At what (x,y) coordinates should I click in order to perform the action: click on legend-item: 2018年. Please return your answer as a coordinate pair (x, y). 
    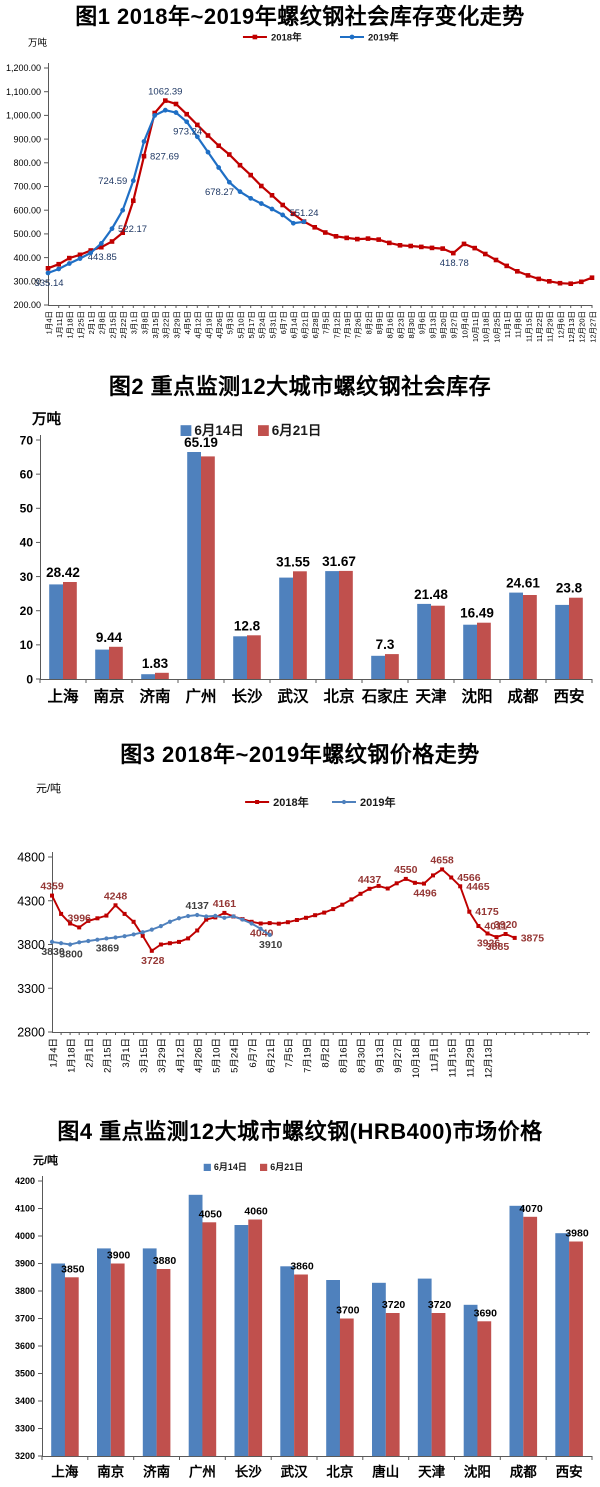
    Looking at the image, I should click on (272, 37).